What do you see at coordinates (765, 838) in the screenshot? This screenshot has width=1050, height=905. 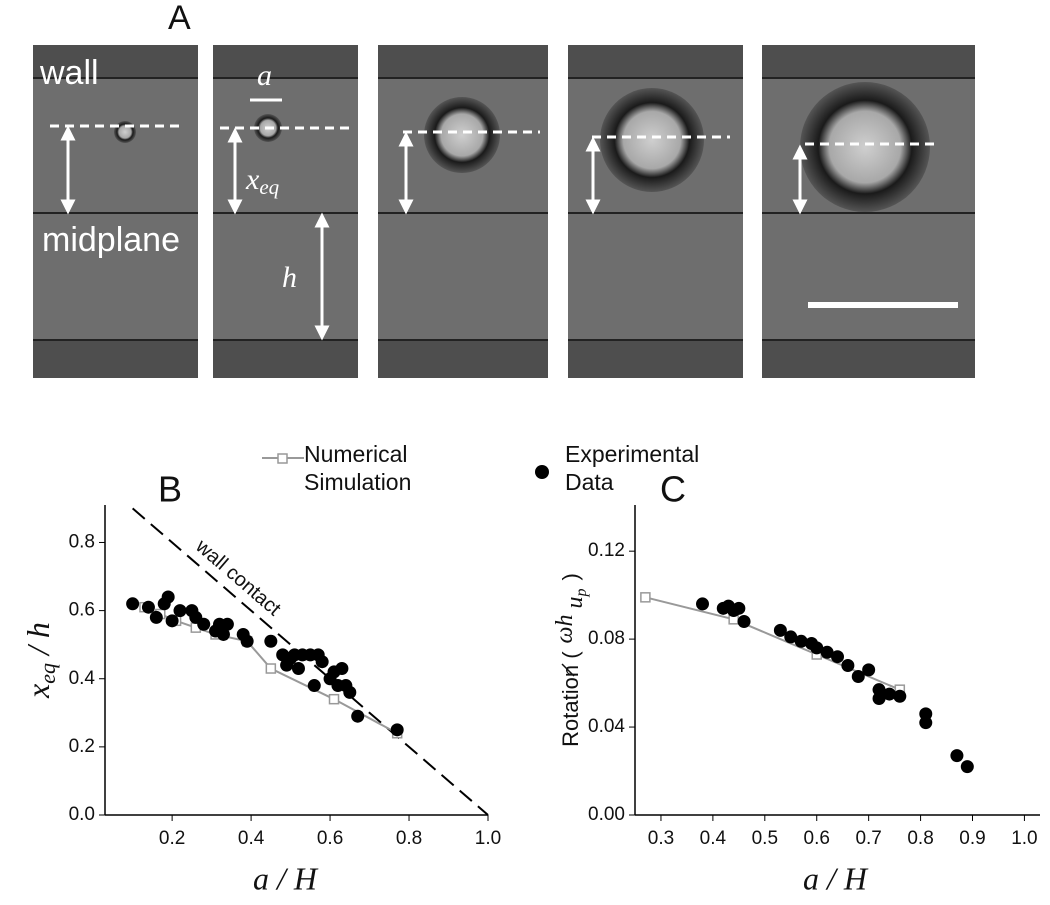 I see `x-tick-label: 0.5` at bounding box center [765, 838].